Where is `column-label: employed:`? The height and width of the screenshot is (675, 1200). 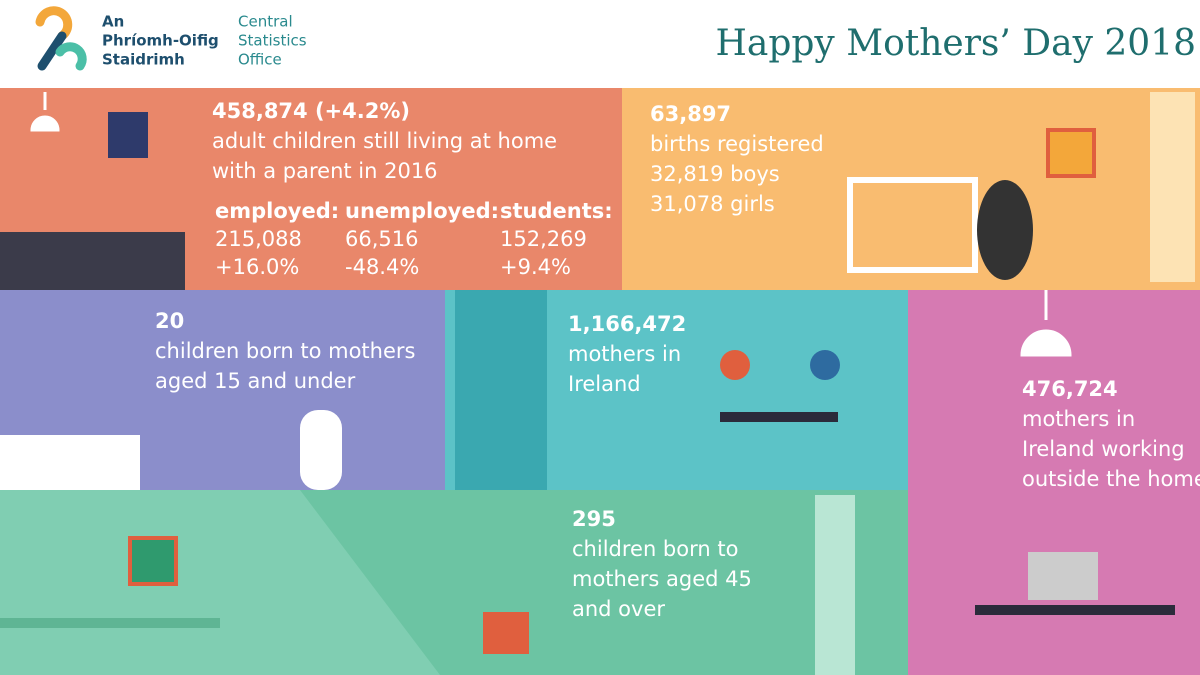 column-label: employed: is located at coordinates (277, 211).